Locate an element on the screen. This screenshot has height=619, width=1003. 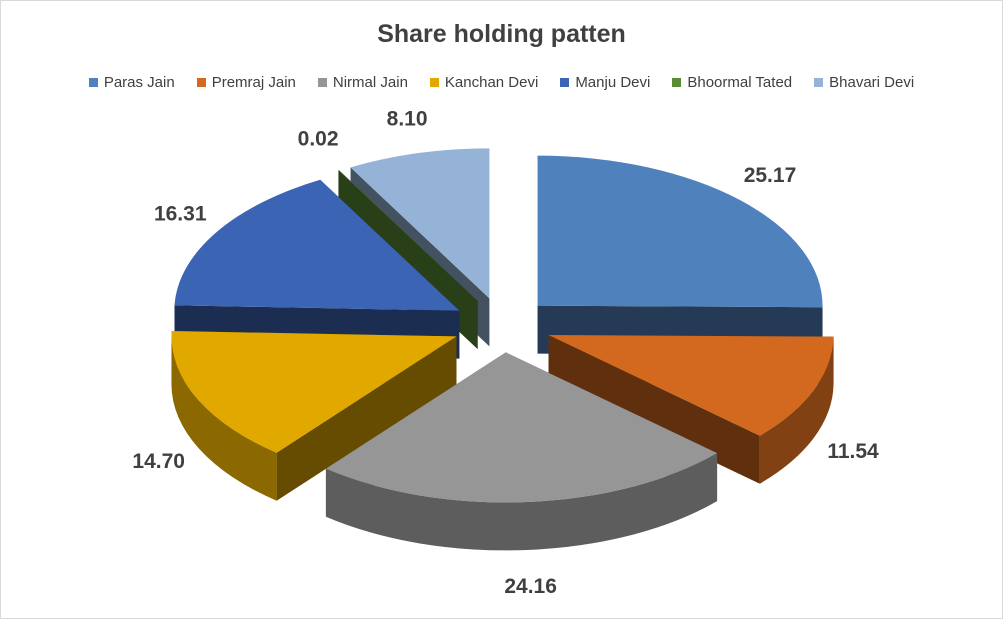
data-label: 25.17 is located at coordinates (770, 175).